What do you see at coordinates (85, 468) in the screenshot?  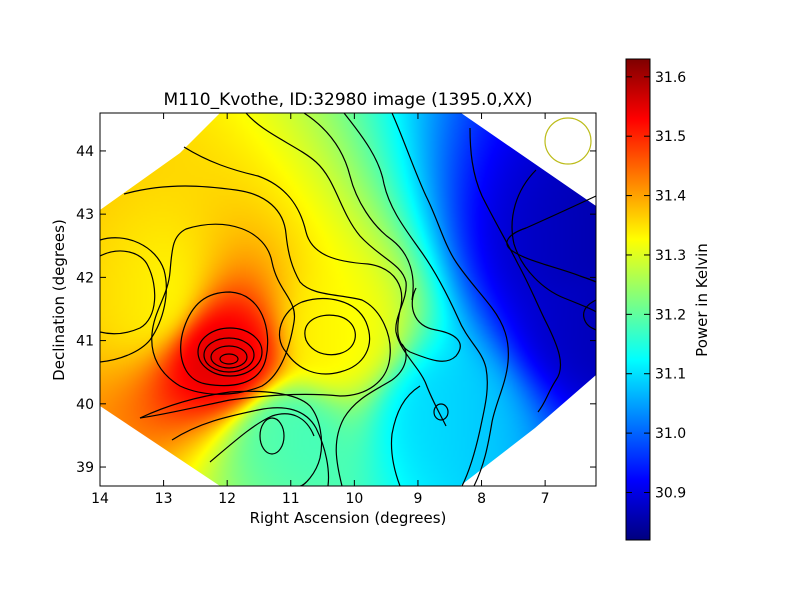 I see `y-tick-label: 39` at bounding box center [85, 468].